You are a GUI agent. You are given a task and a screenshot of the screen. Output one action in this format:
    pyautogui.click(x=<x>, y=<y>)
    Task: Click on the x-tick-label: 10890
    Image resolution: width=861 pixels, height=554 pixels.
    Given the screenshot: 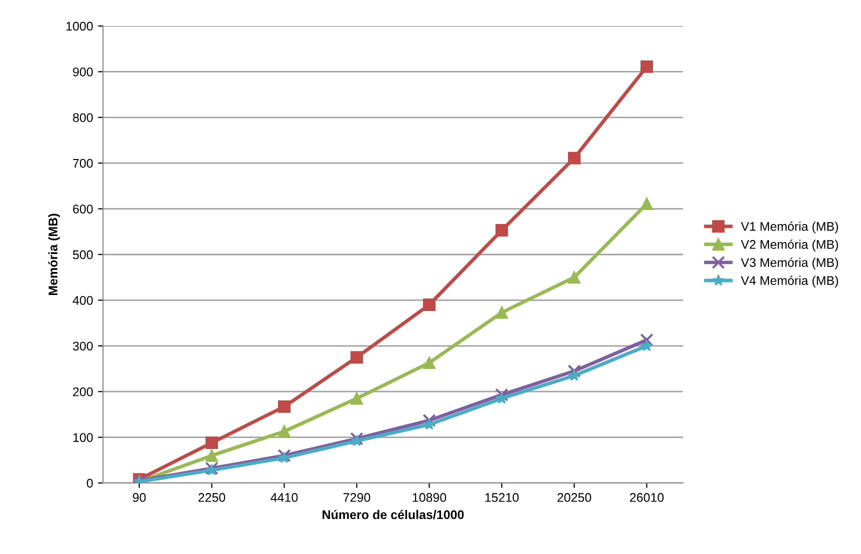 What is the action you would take?
    pyautogui.click(x=429, y=497)
    